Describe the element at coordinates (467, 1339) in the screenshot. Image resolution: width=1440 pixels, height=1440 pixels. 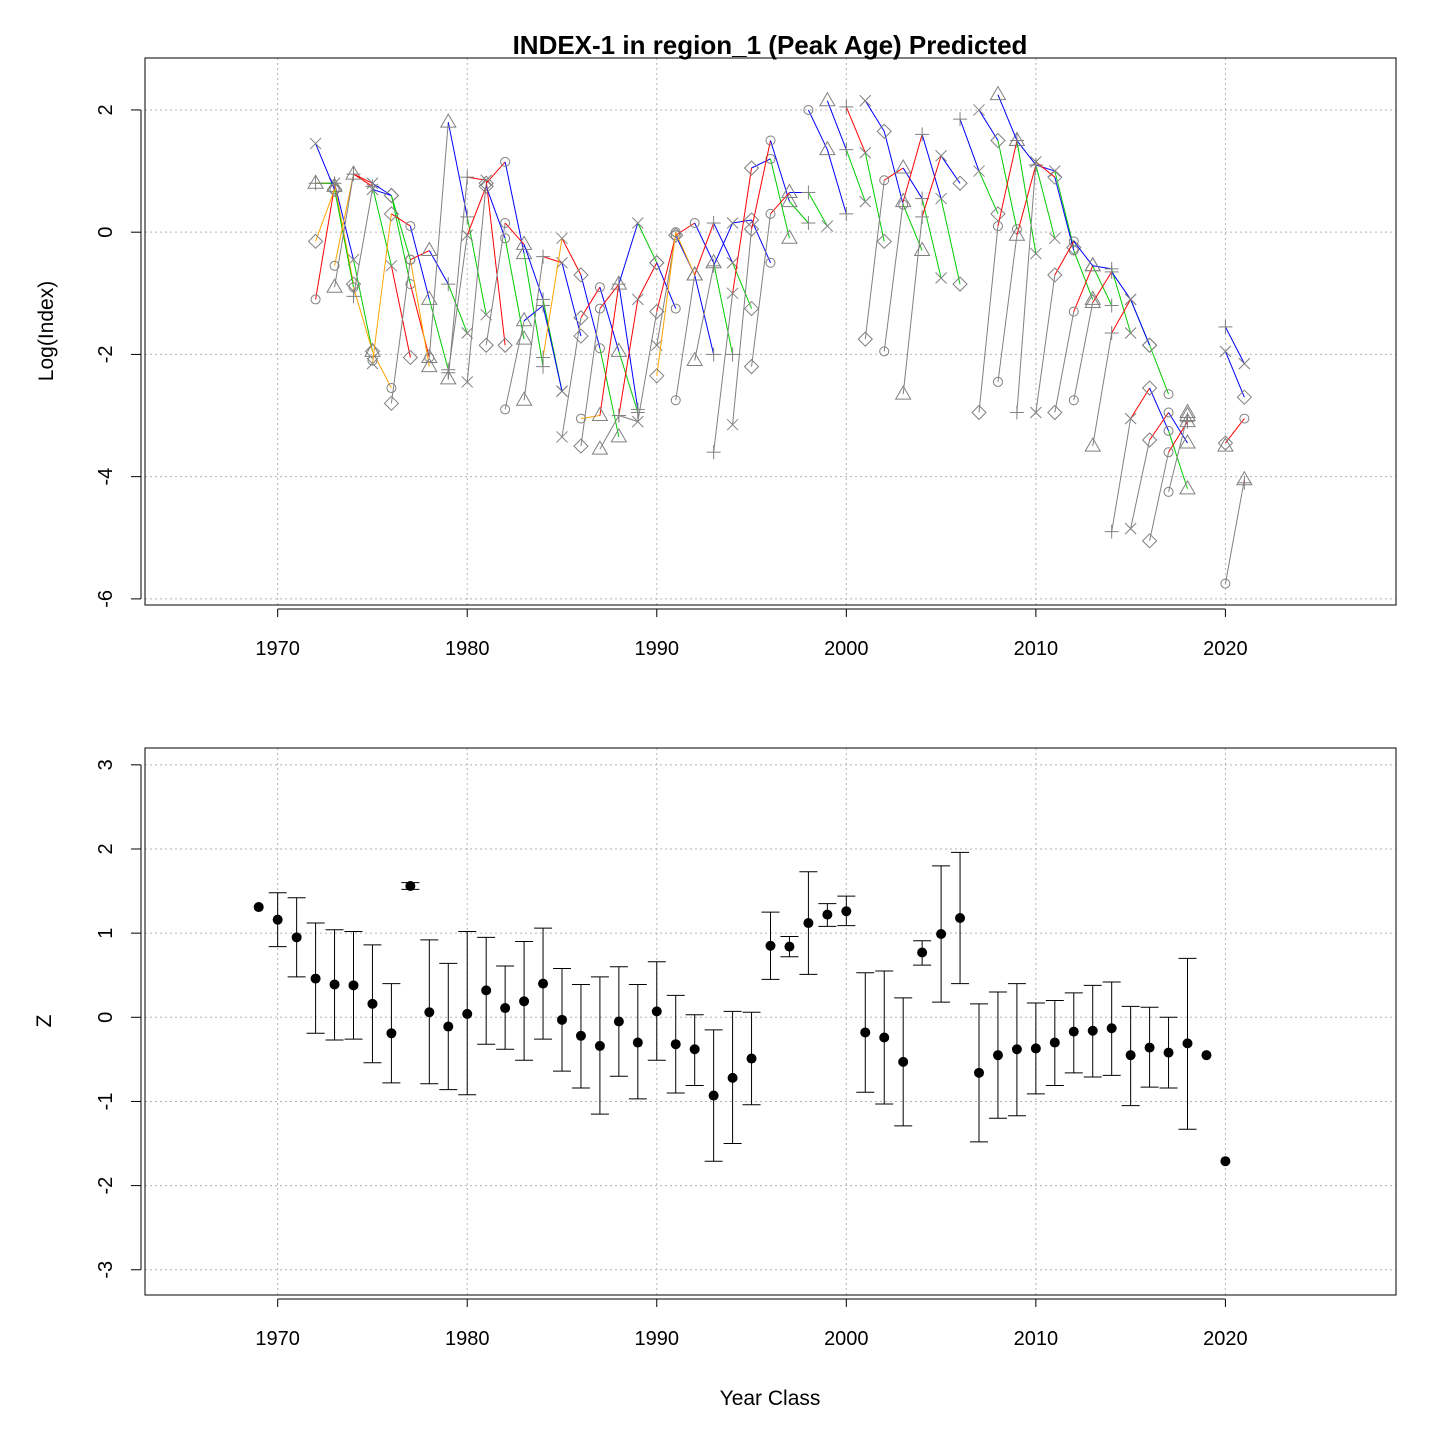
I see `bottom-x-tick-label: 1980` at that location.